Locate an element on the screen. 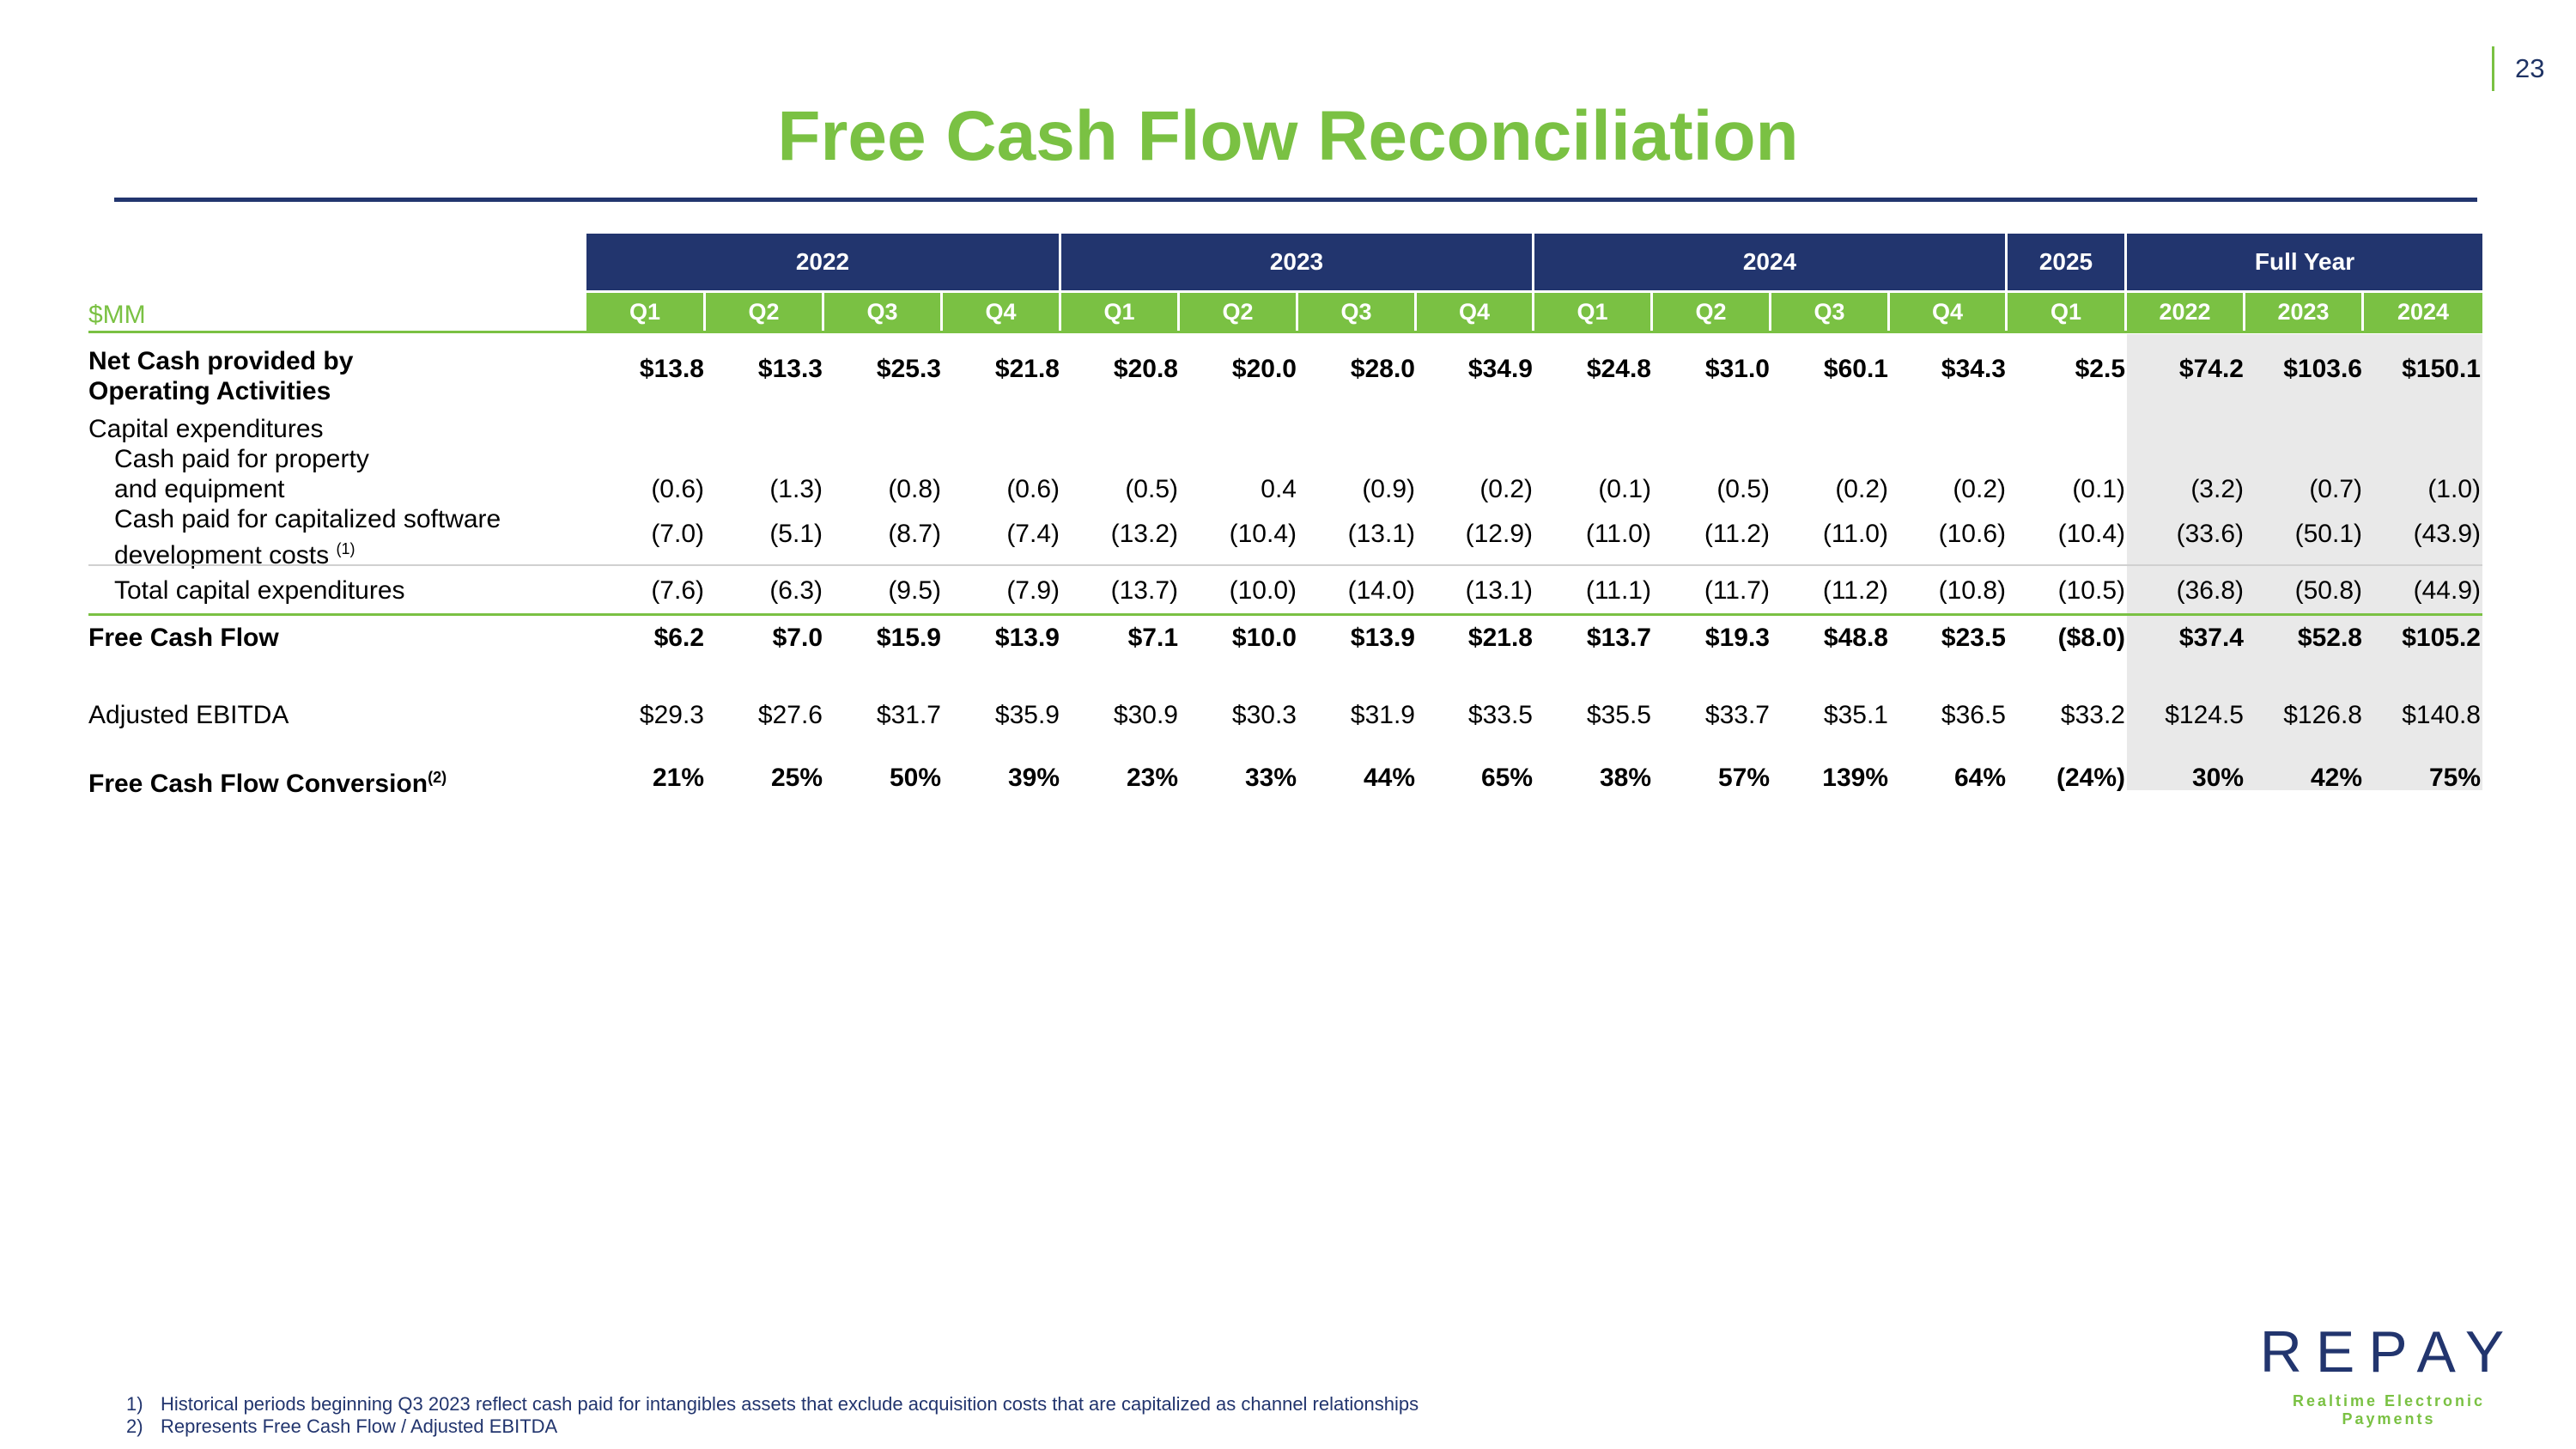  cell-net-cash-14: $103.6 is located at coordinates (2323, 369).